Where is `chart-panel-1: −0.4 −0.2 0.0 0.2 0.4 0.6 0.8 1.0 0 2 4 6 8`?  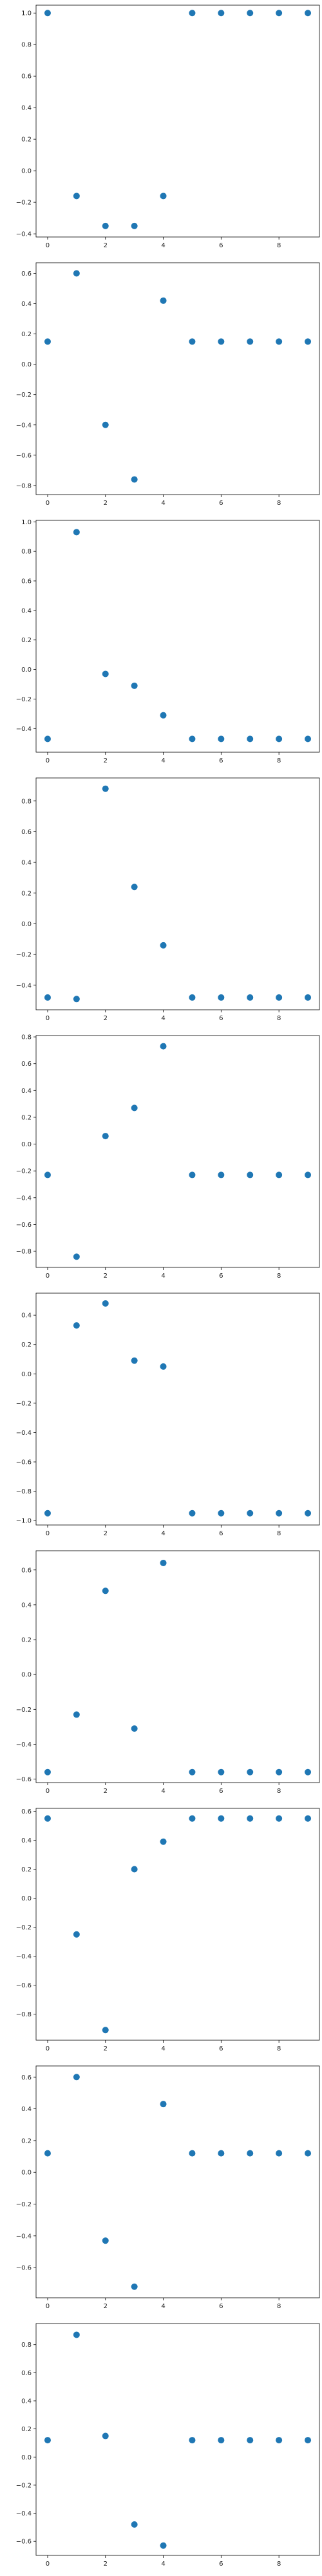 chart-panel-1: −0.4 −0.2 0.0 0.2 0.4 0.6 0.8 1.0 0 2 4 6 8 is located at coordinates (168, 127).